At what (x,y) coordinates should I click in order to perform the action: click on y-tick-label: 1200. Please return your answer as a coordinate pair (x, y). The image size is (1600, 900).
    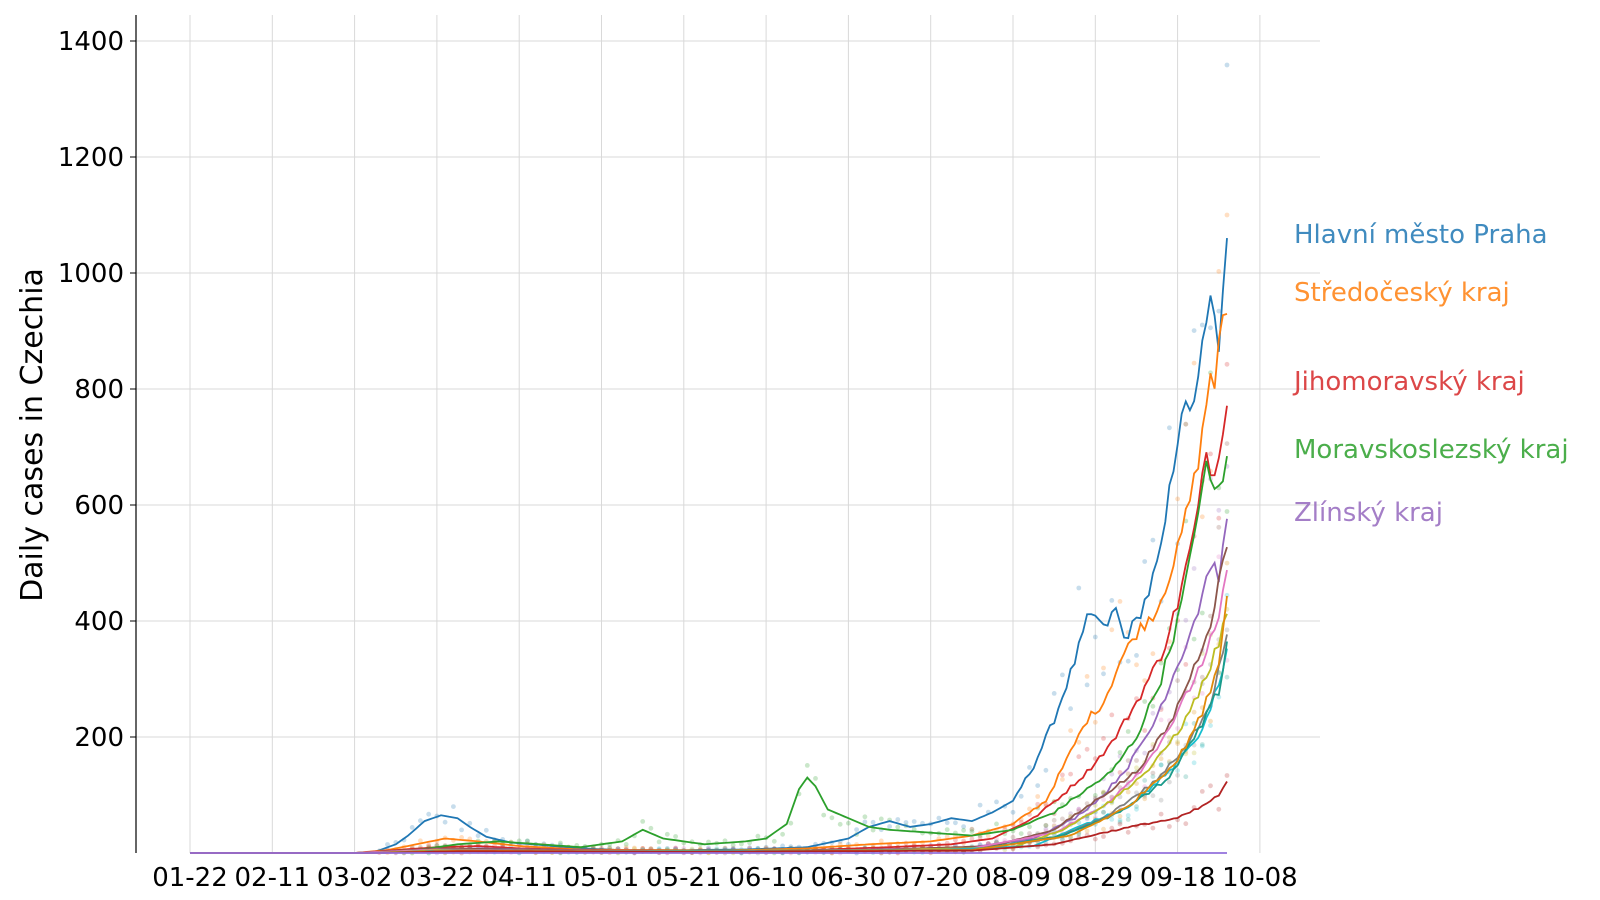
    Looking at the image, I should click on (91, 158).